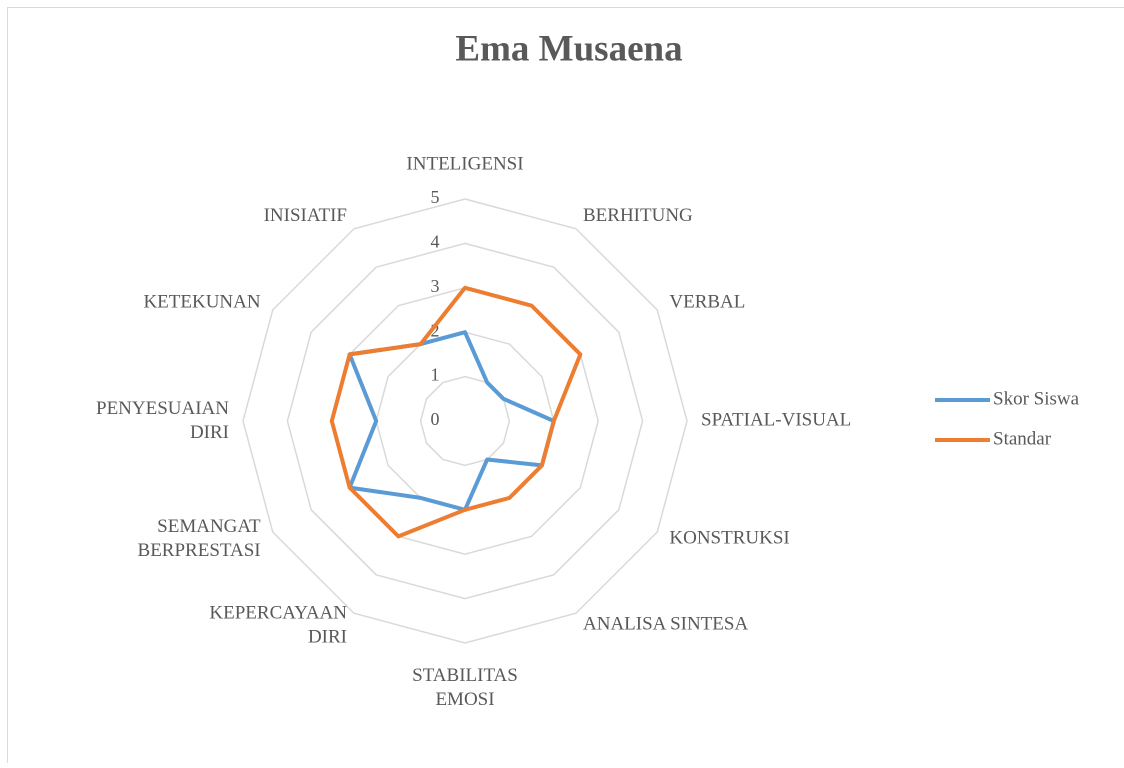  I want to click on legend-label: Standar, so click(1022, 438).